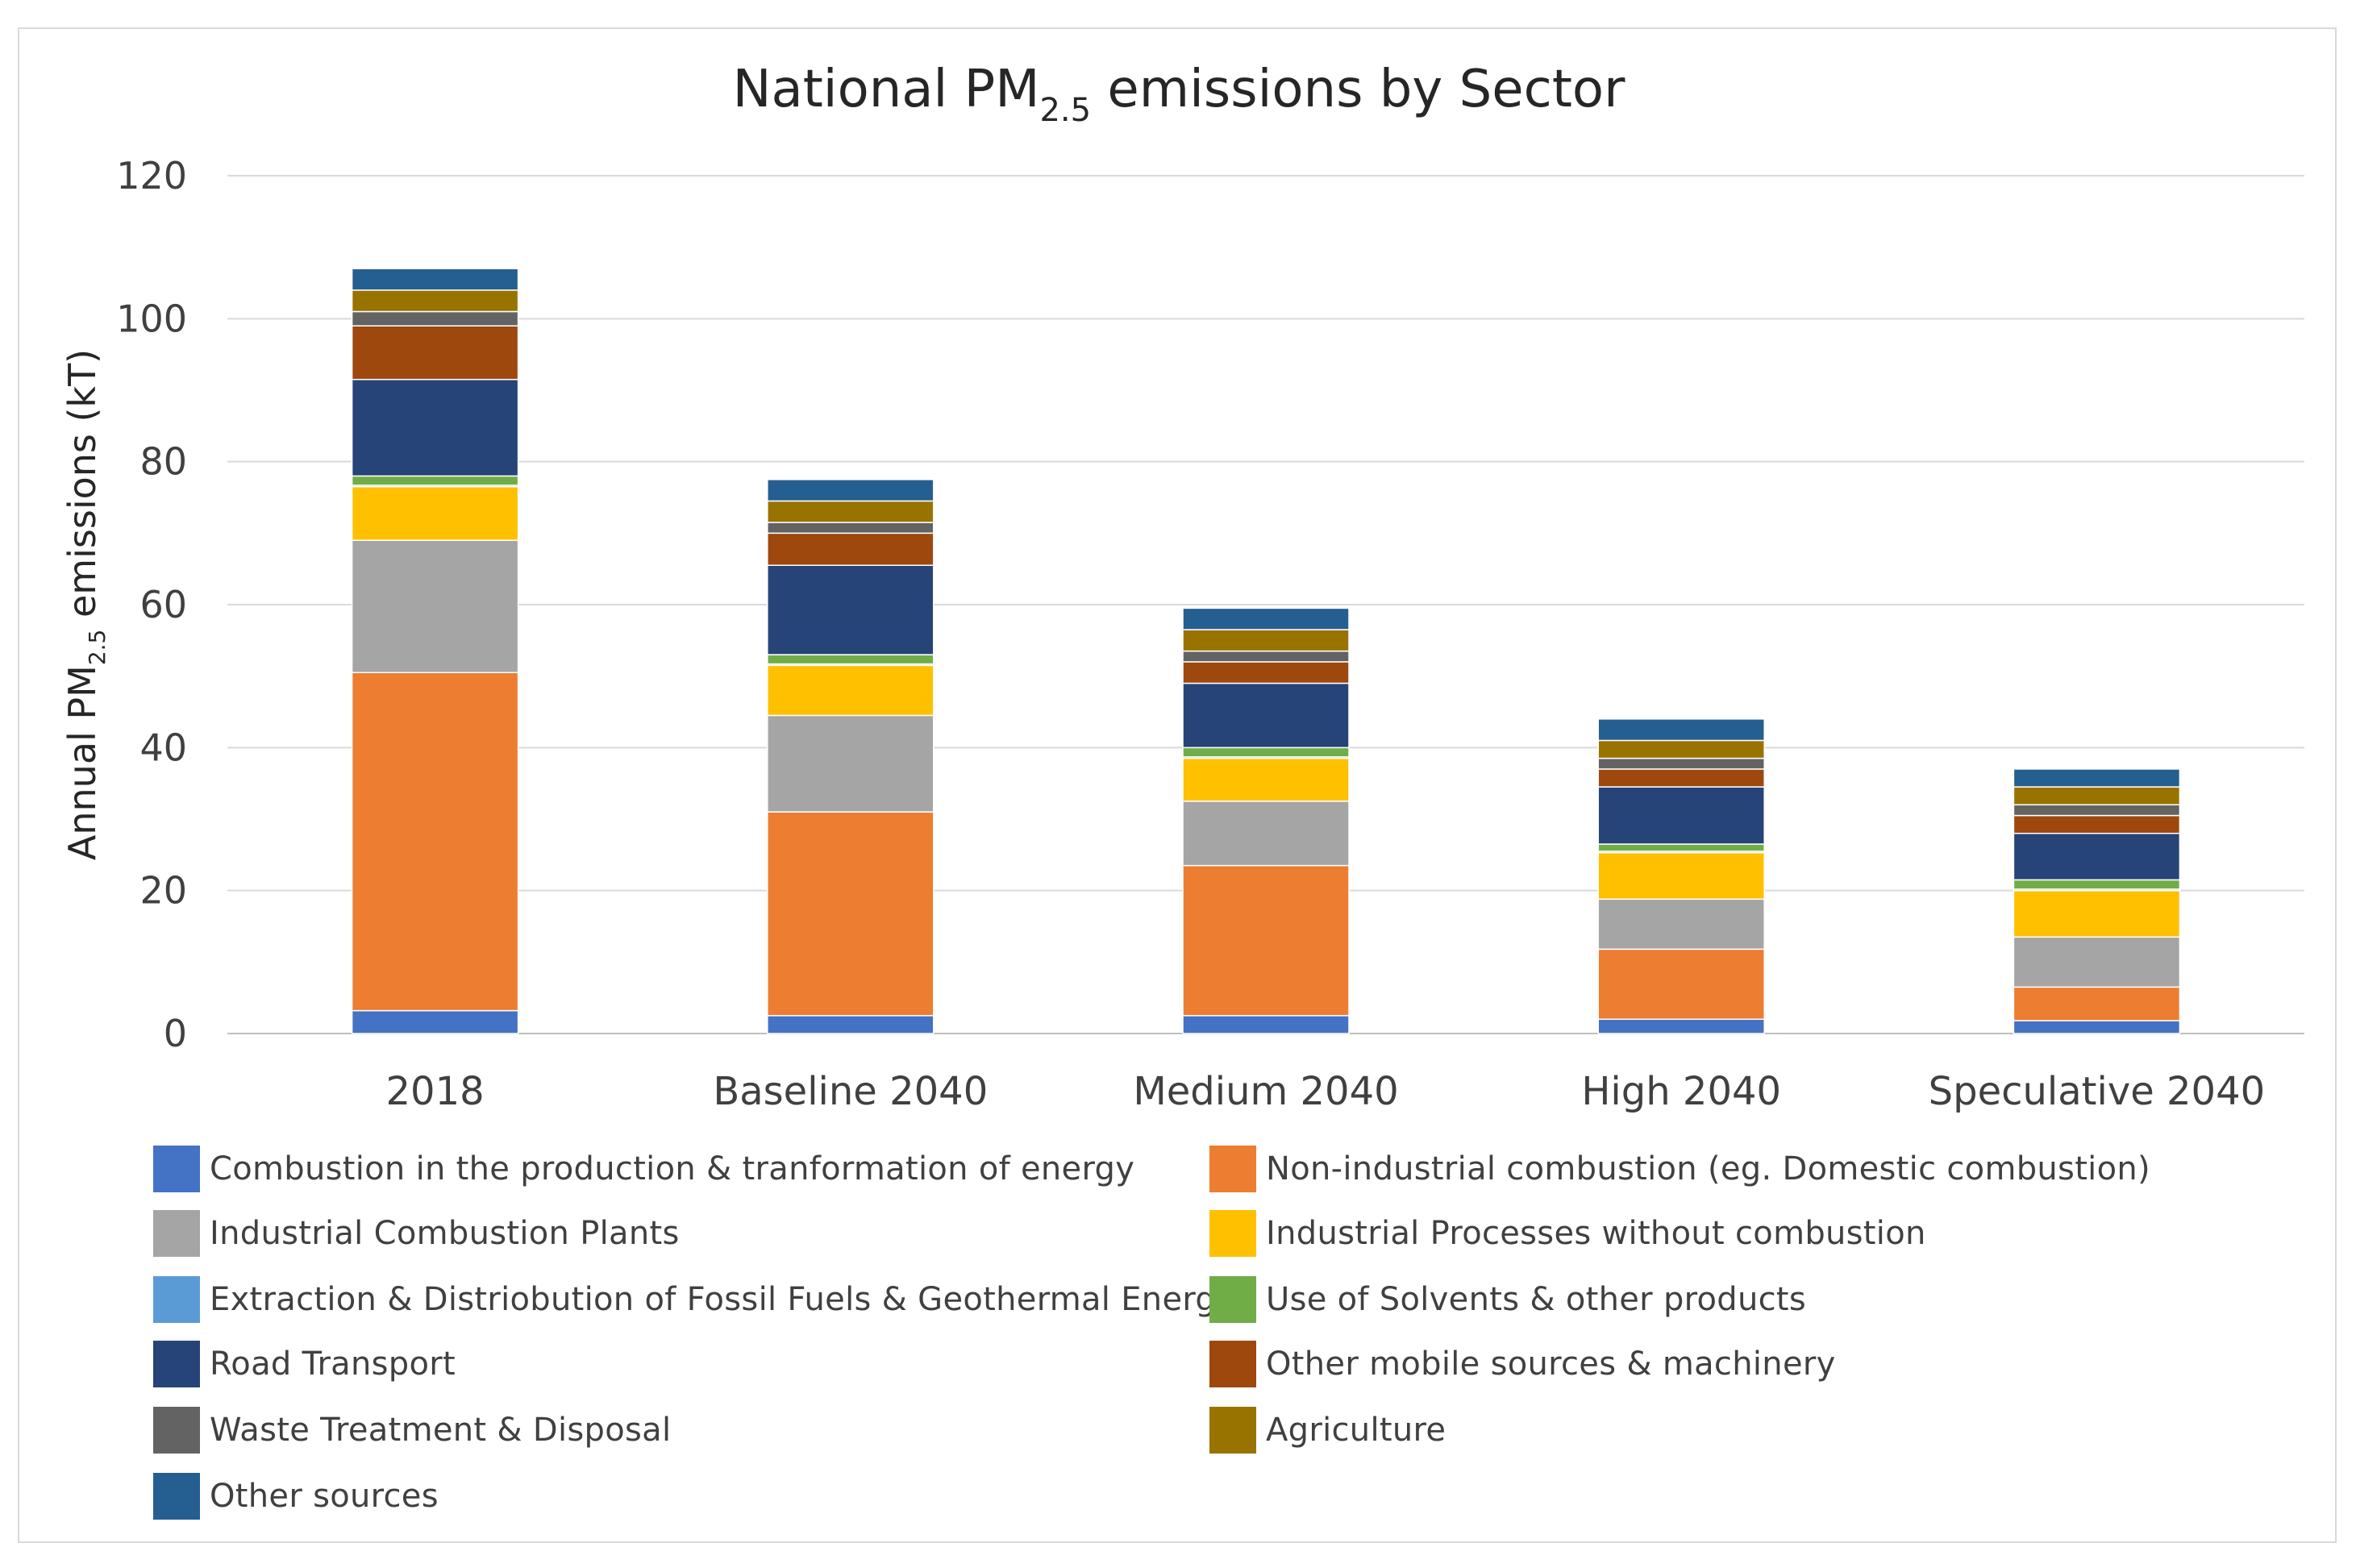 The height and width of the screenshot is (1568, 2356). Describe the element at coordinates (151, 318) in the screenshot. I see `y-tick-label: 100` at that location.